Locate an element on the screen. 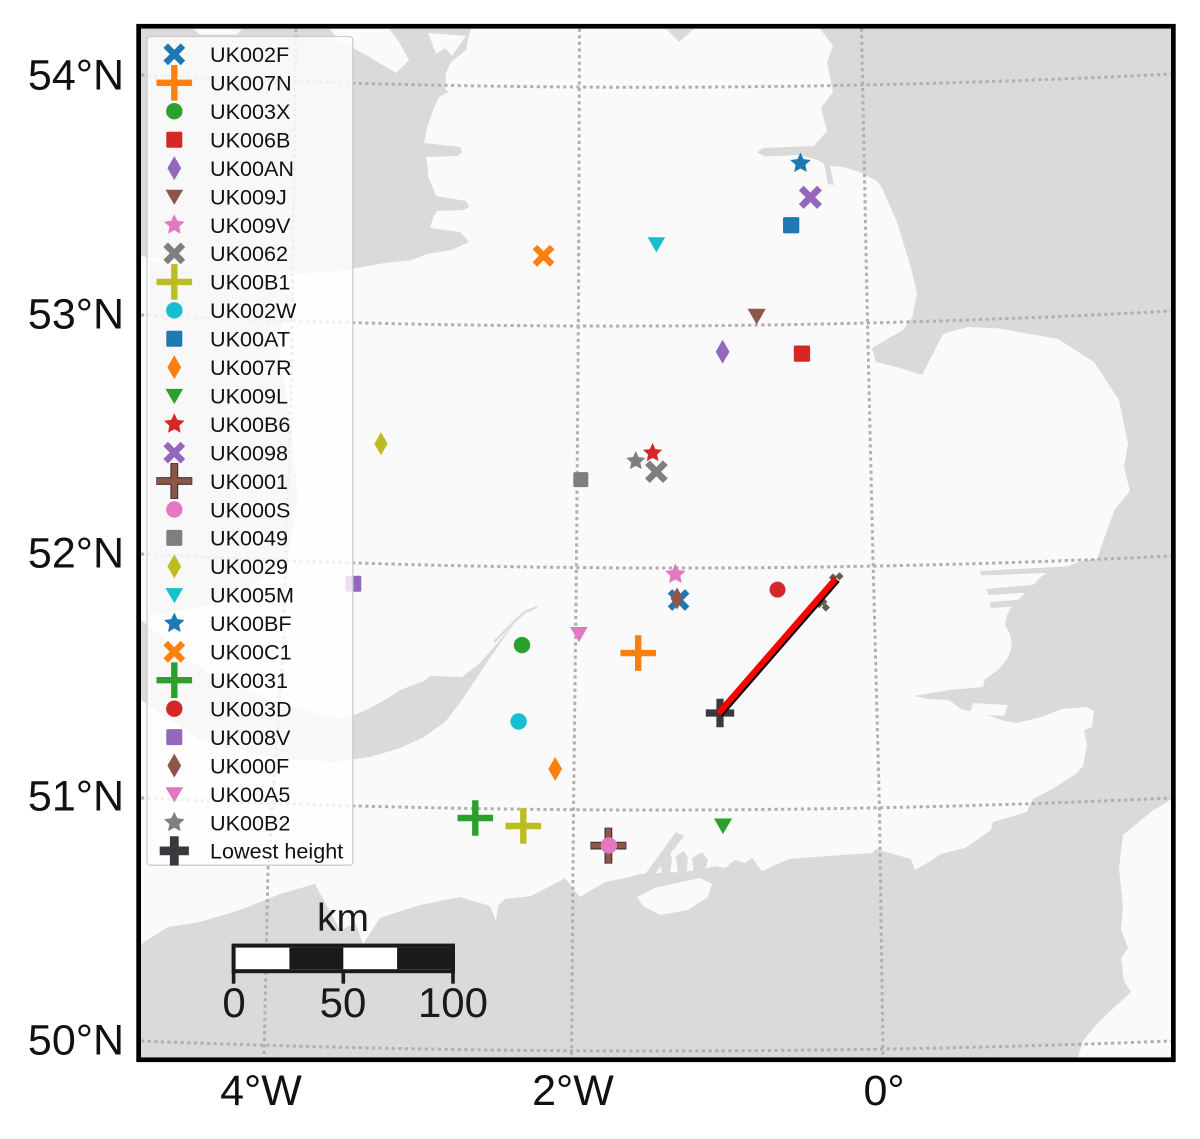  svg-text: 2°W is located at coordinates (573, 1091).